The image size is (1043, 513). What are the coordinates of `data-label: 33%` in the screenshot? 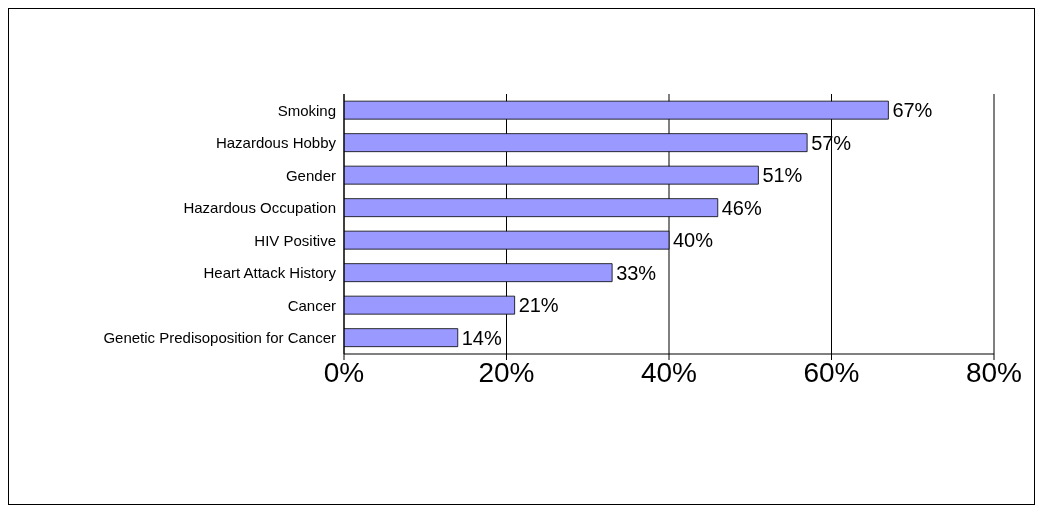 It's located at (636, 272).